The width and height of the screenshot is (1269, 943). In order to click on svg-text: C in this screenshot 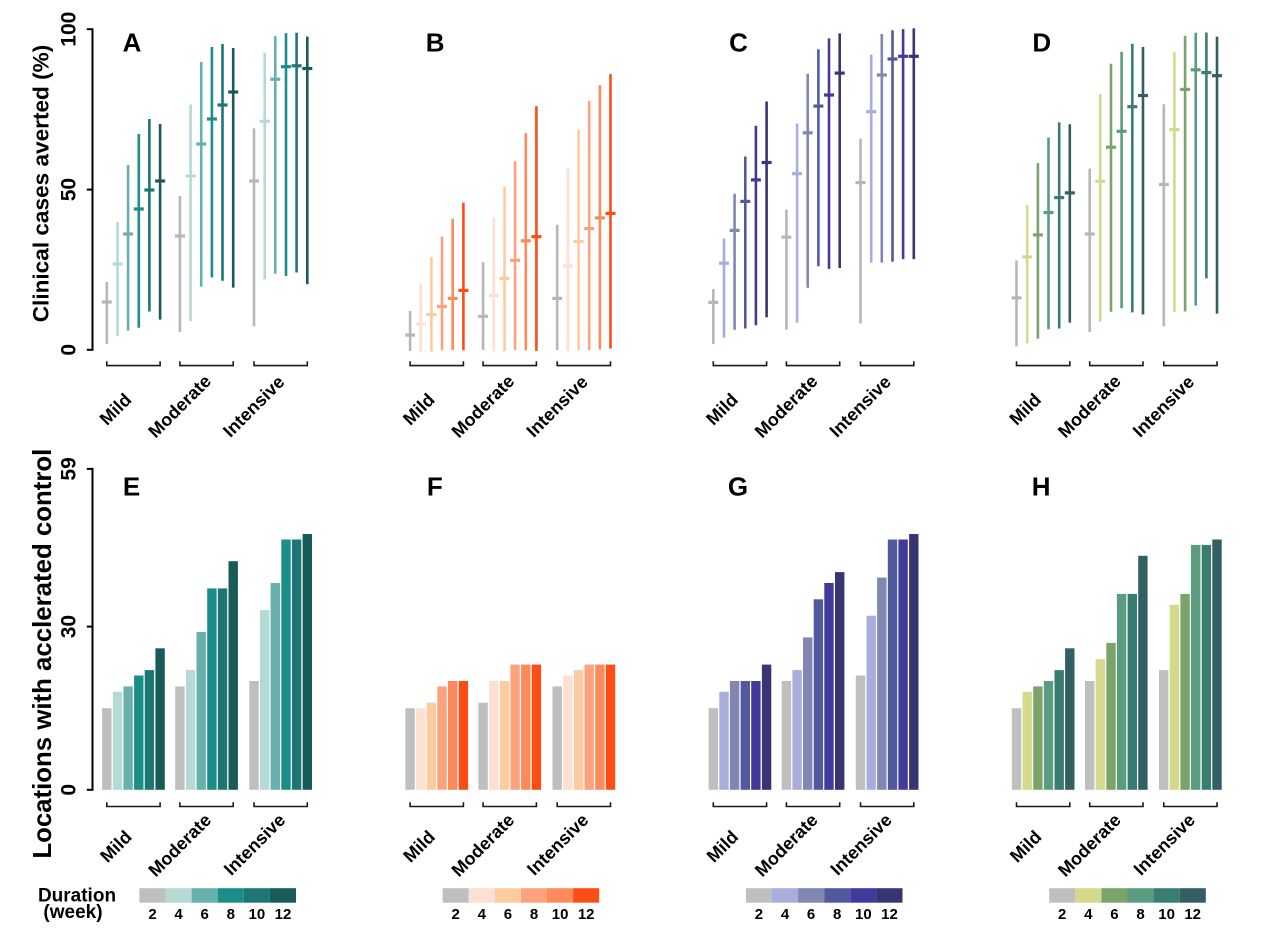, I will do `click(738, 43)`.